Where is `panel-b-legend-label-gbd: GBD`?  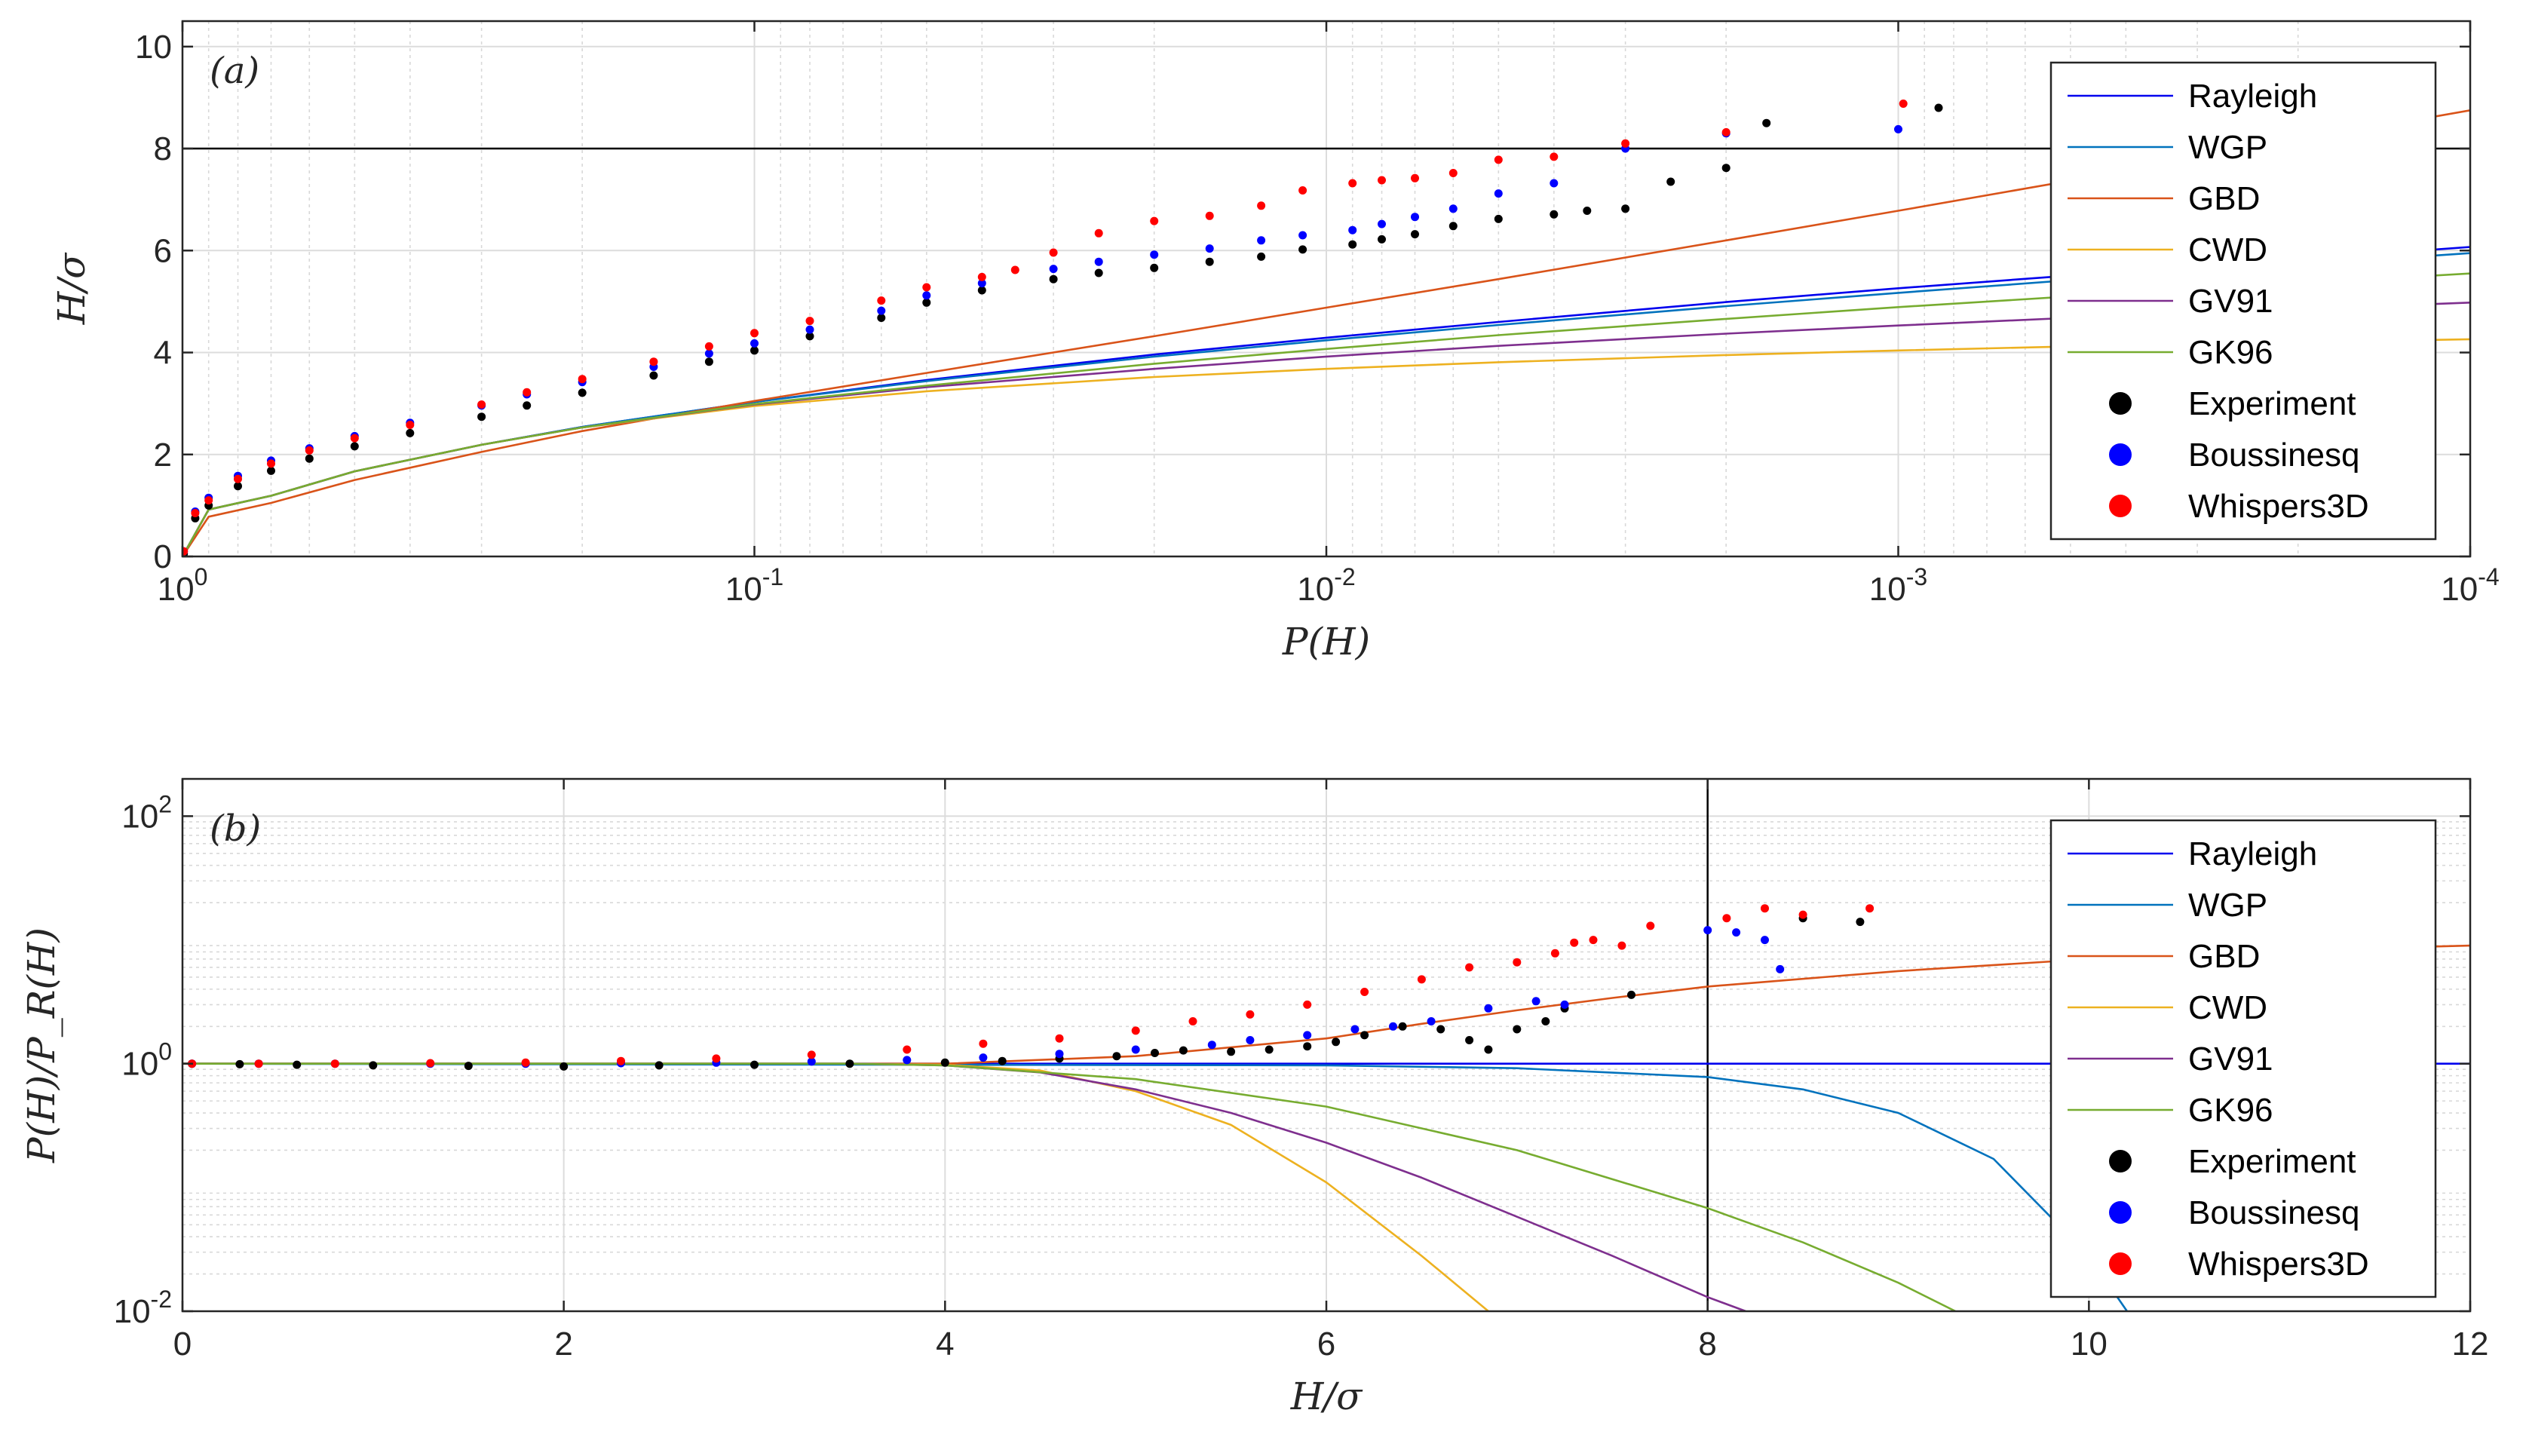
panel-b-legend-label-gbd: GBD is located at coordinates (2224, 956).